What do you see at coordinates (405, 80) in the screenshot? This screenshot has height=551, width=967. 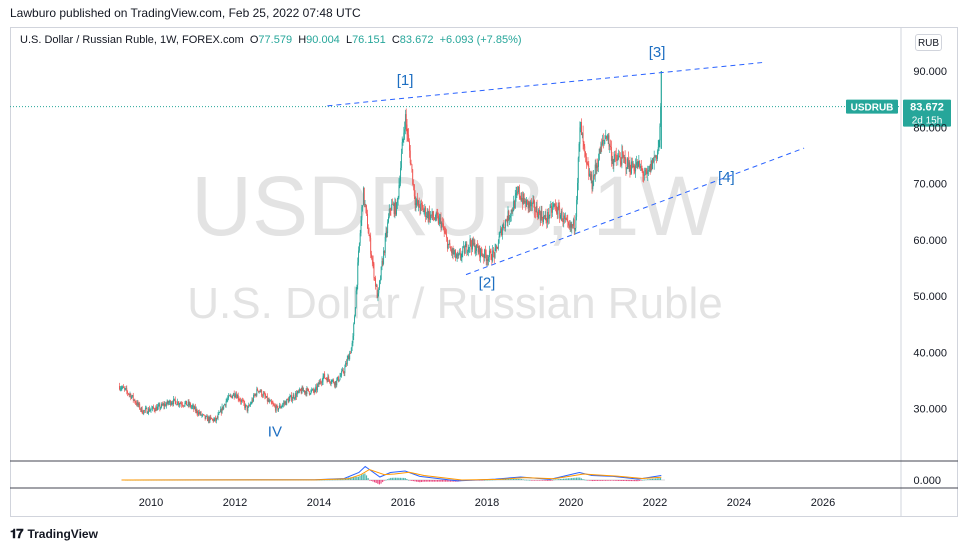 I see `wave-label: [1]` at bounding box center [405, 80].